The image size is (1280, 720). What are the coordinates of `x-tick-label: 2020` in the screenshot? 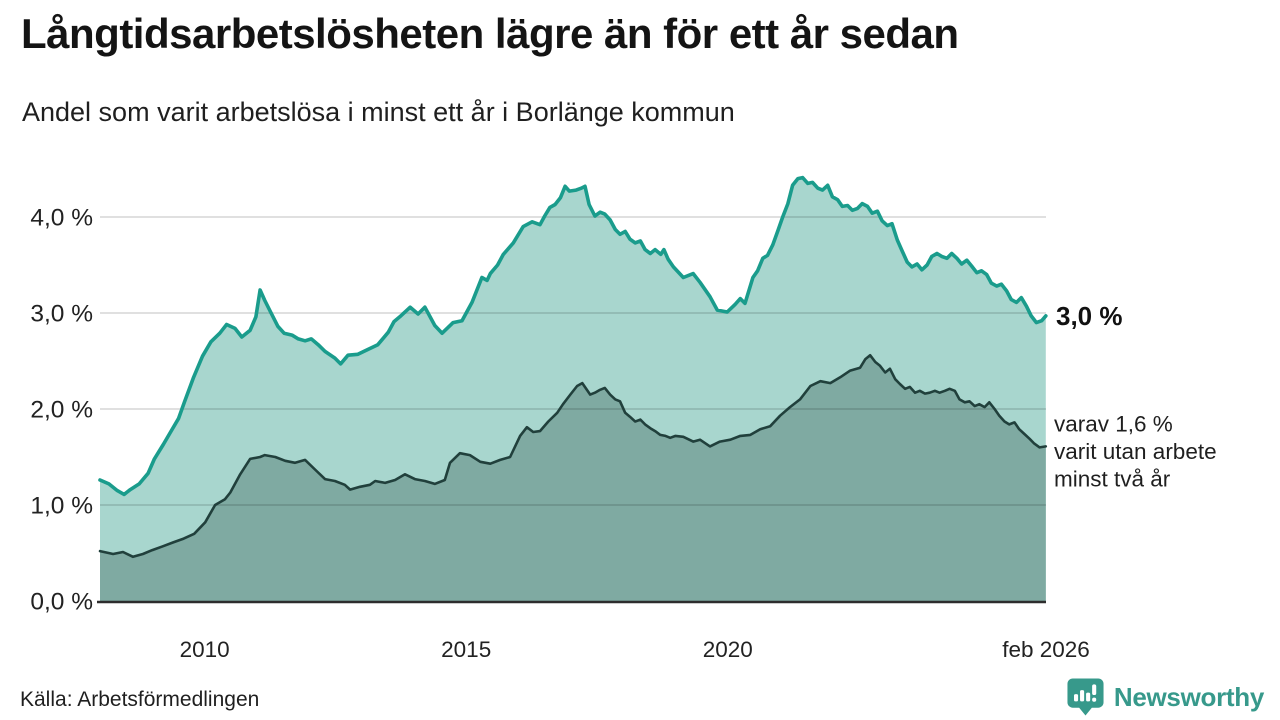 It's located at (728, 649).